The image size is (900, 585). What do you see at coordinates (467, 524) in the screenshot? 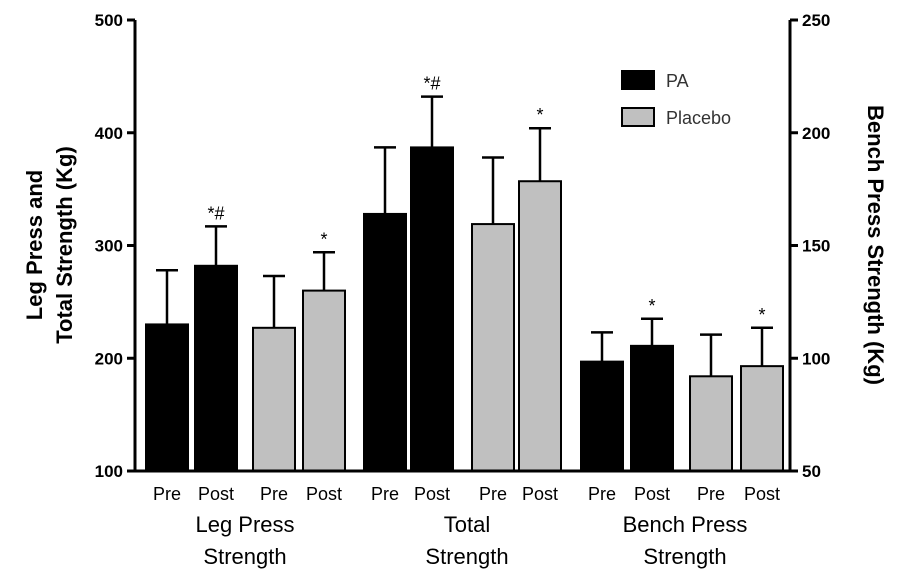
I see `group-label-line: Total` at bounding box center [467, 524].